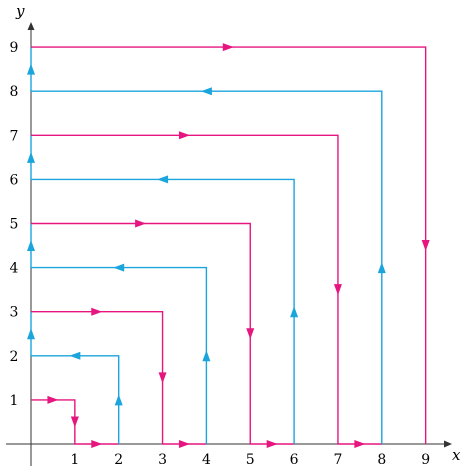 The image size is (474, 476). I want to click on x-tick-label: 7, so click(337, 460).